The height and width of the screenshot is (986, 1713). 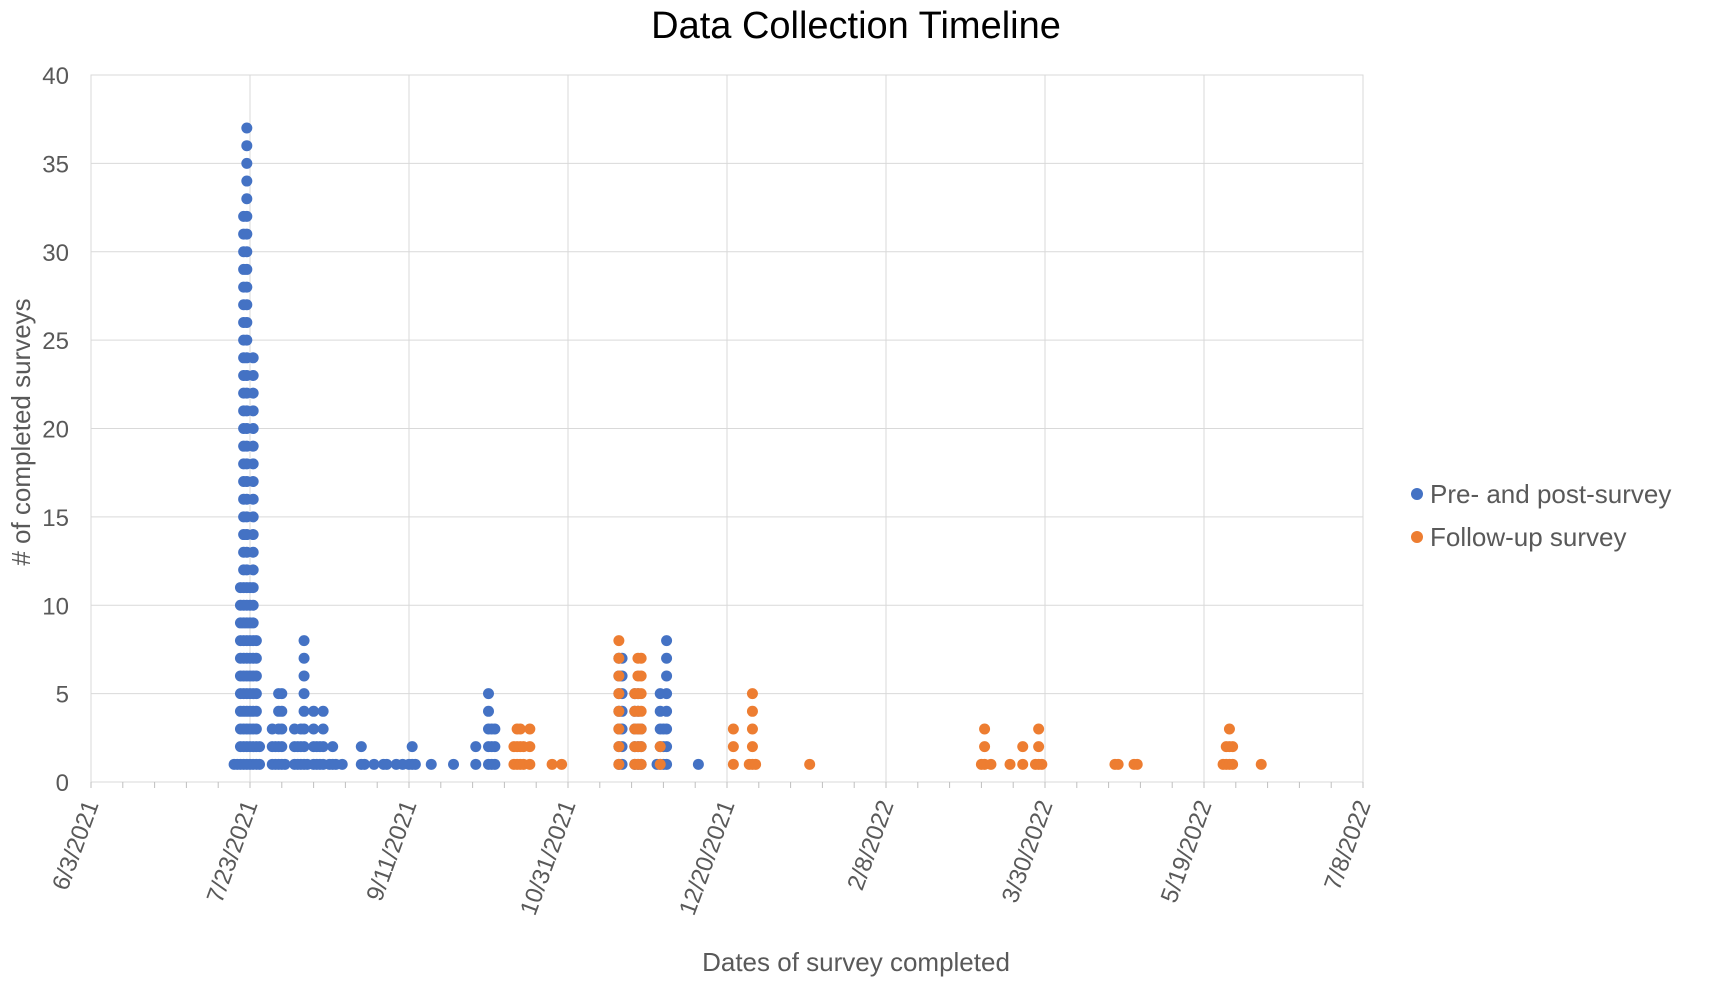 What do you see at coordinates (55, 164) in the screenshot?
I see `y-tick-label: 35` at bounding box center [55, 164].